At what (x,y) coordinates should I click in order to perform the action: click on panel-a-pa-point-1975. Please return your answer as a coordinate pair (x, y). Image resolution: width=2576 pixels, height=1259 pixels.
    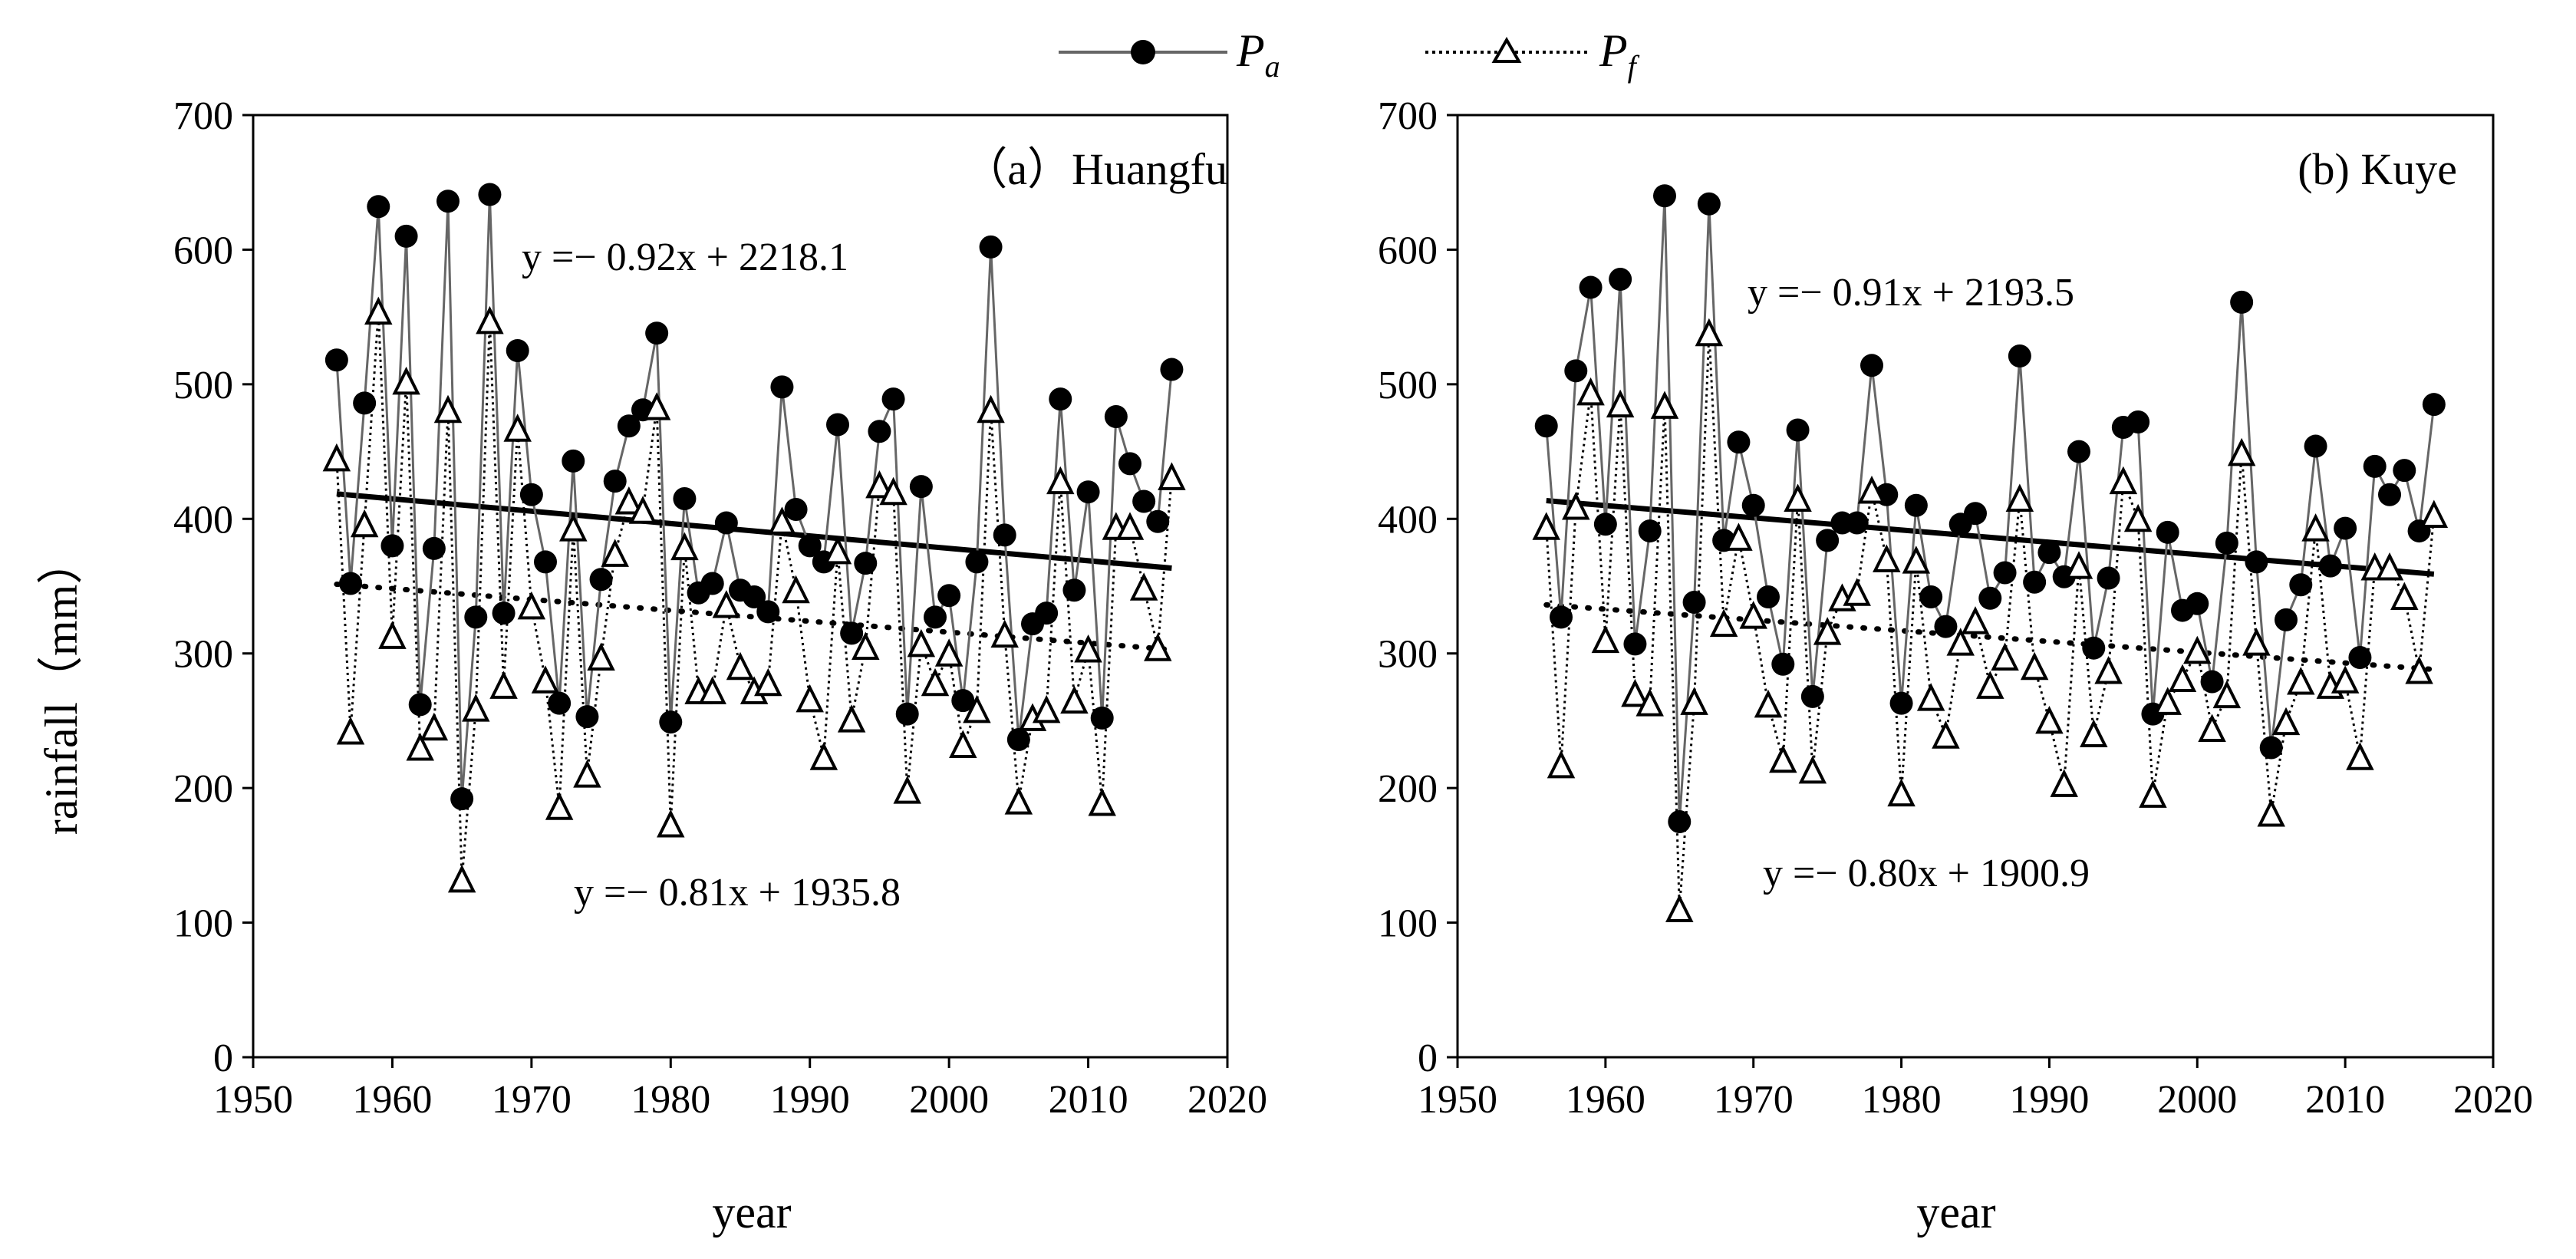
    Looking at the image, I should click on (601, 580).